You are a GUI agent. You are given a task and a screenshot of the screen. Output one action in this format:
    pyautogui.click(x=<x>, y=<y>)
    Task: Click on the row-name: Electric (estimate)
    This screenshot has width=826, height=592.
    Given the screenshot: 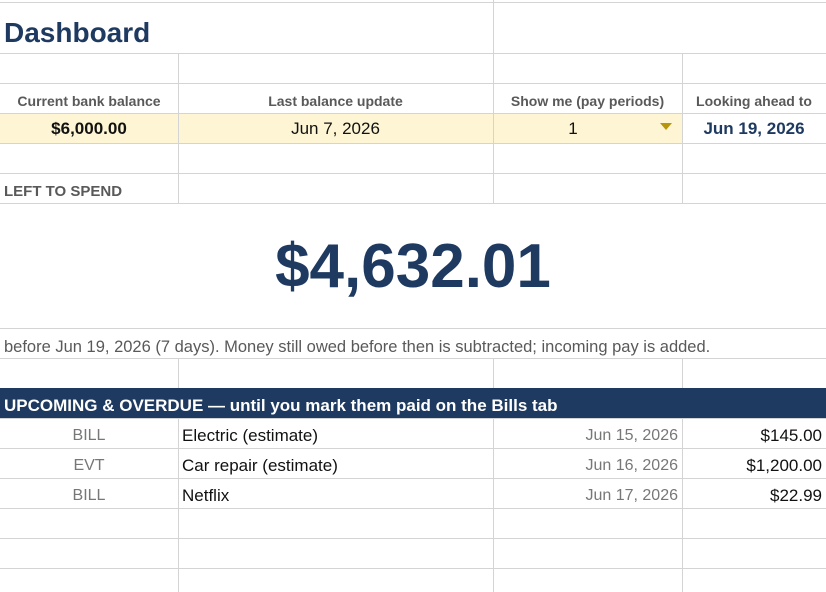 What is the action you would take?
    pyautogui.click(x=250, y=435)
    